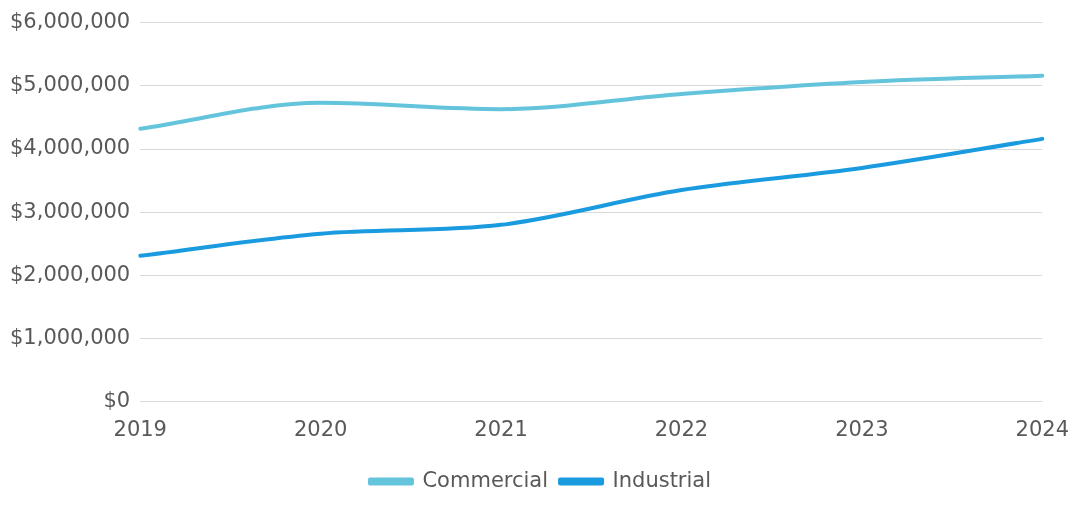 The height and width of the screenshot is (506, 1085). Describe the element at coordinates (501, 428) in the screenshot. I see `x-tick-label: 2021` at that location.